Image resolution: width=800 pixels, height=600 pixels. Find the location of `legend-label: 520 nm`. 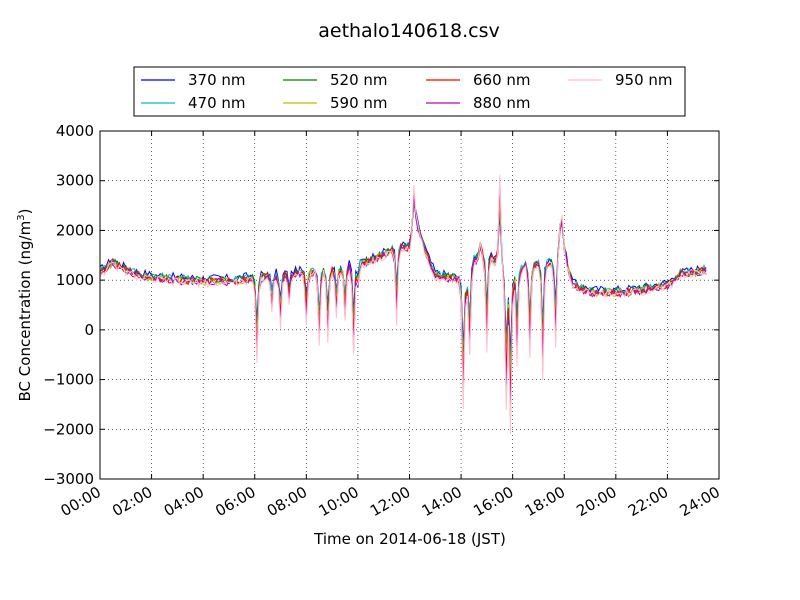

legend-label: 520 nm is located at coordinates (359, 80).